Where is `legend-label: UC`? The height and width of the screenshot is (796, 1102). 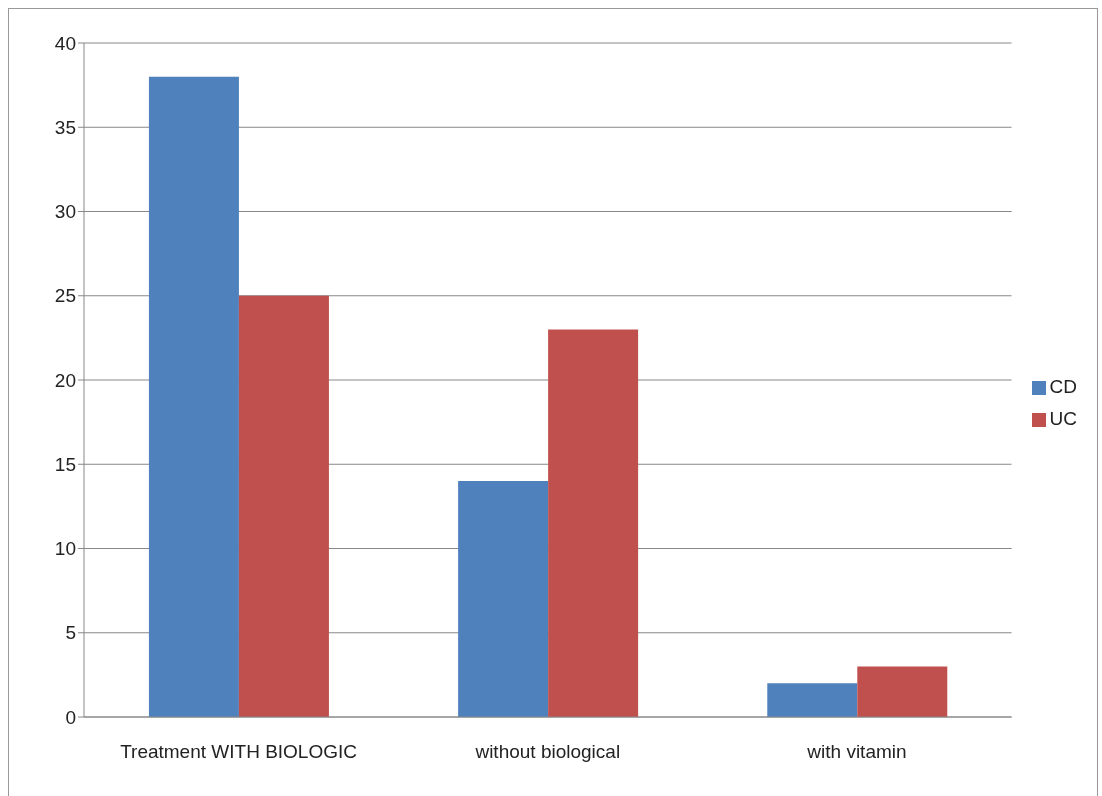 legend-label: UC is located at coordinates (1063, 418).